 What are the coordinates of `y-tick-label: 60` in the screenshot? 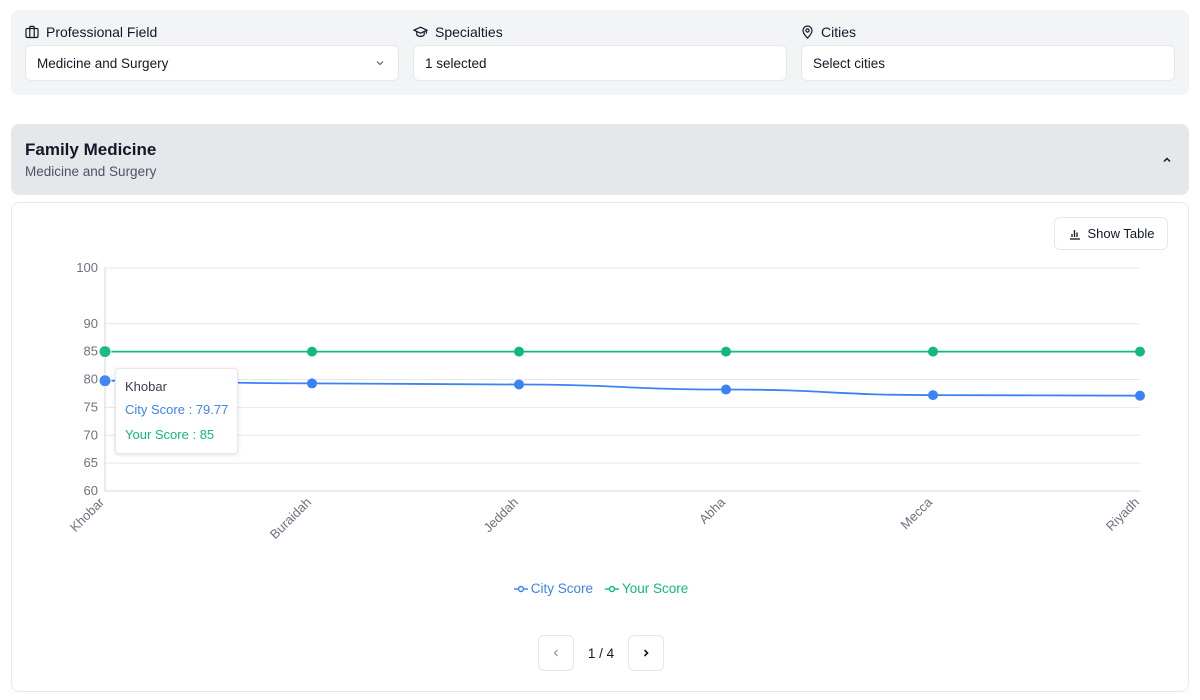 It's located at (91, 490).